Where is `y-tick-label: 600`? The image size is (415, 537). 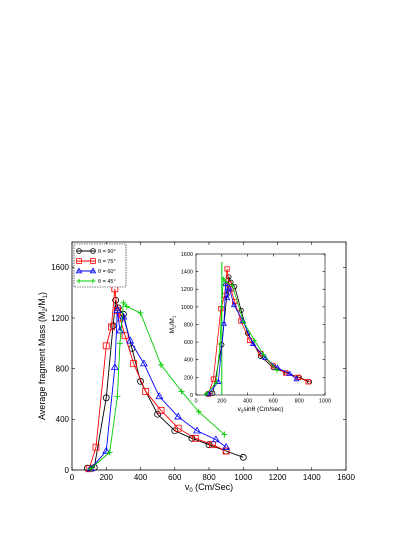
y-tick-label: 600 is located at coordinates (188, 343).